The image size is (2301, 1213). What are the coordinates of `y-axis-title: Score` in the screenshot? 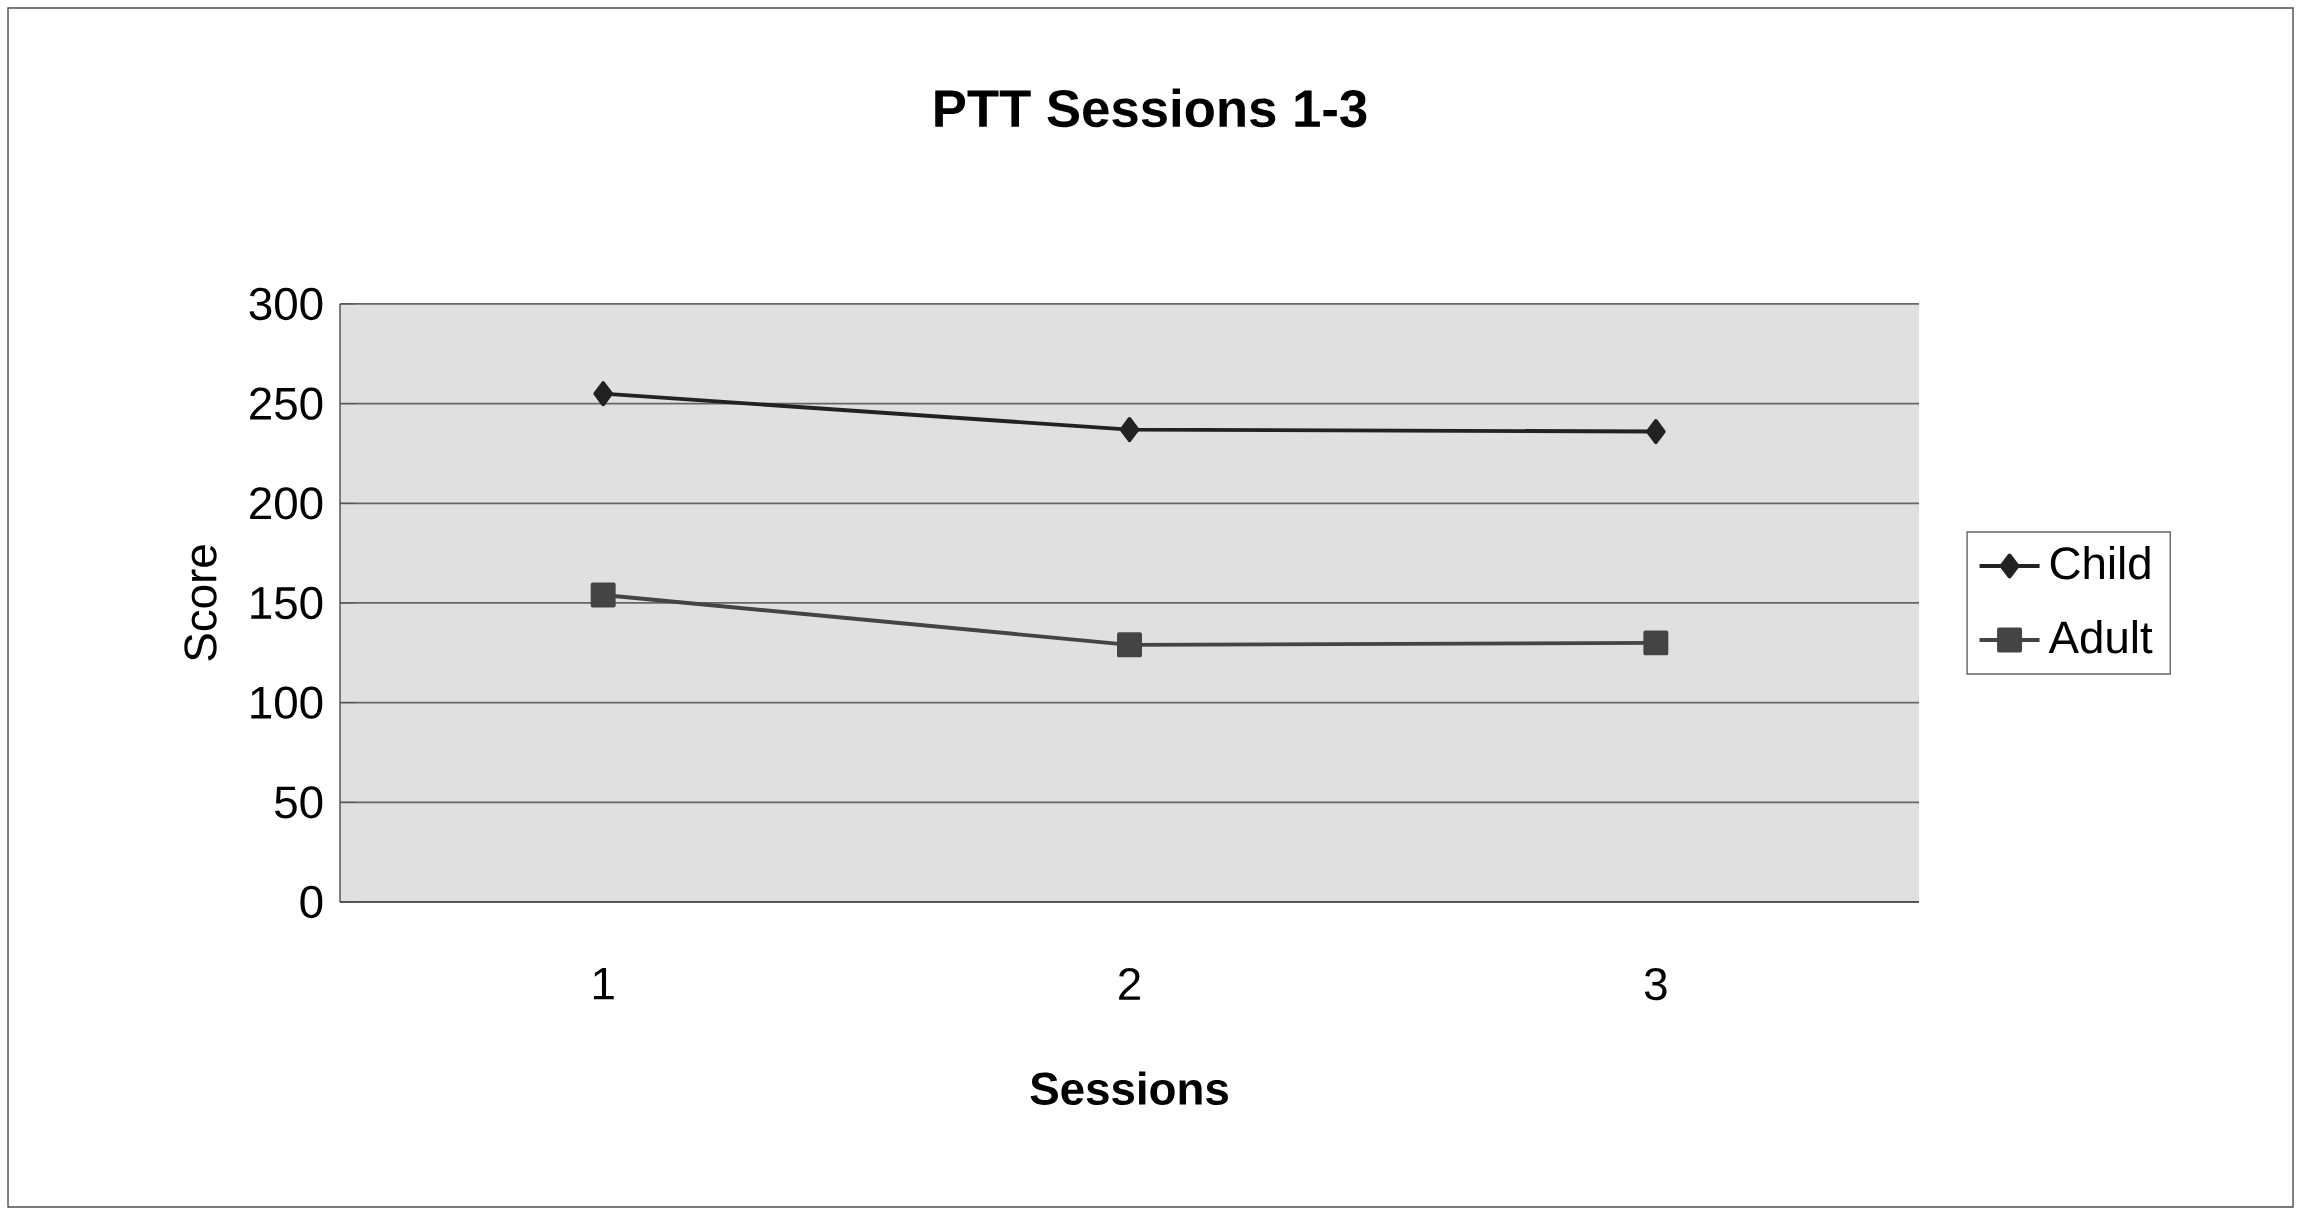 It's located at (200, 603).